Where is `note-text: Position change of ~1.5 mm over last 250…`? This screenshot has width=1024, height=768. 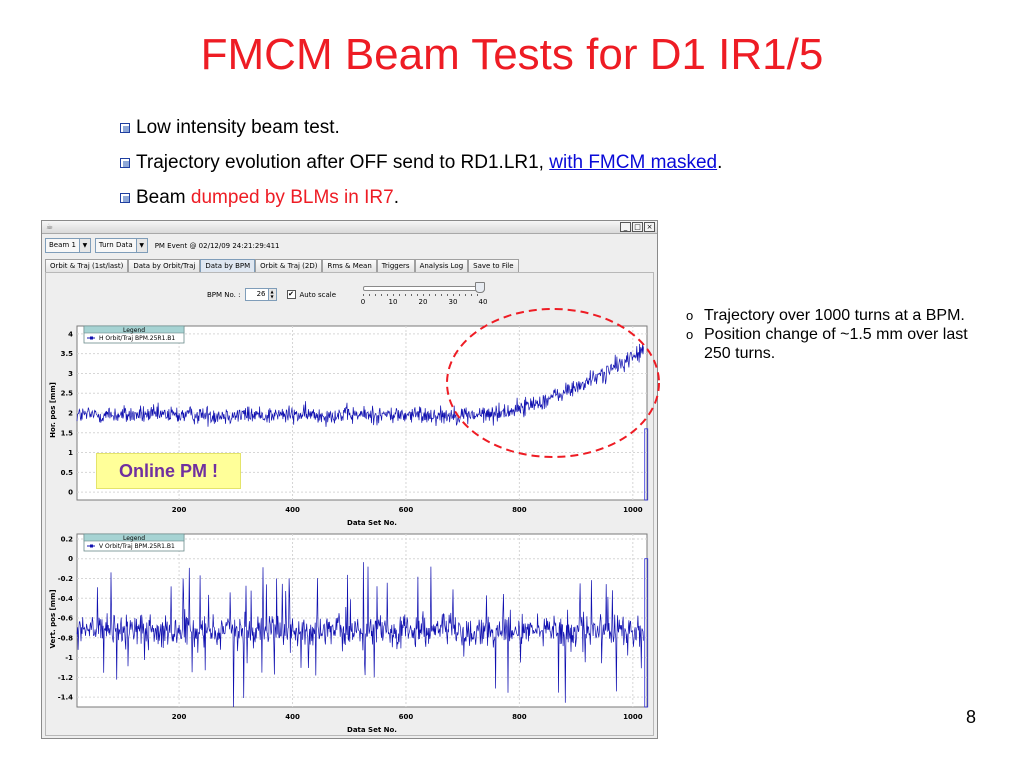 note-text: Position change of ~1.5 mm over last 250… is located at coordinates (836, 344).